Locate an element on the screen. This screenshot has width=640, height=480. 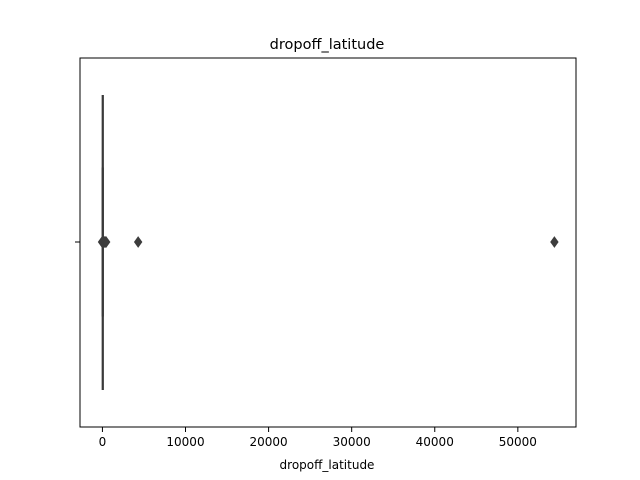
x-tick-label: 20000 is located at coordinates (269, 442).